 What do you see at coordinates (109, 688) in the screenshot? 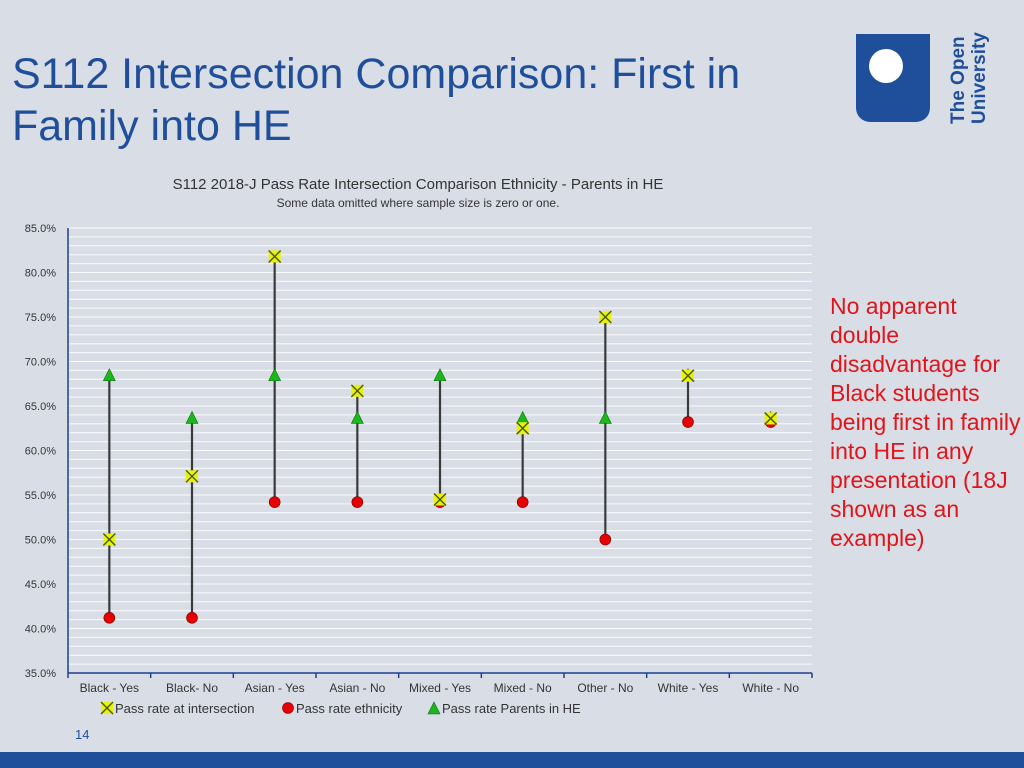
I see `x-tick-label: Black - Yes` at bounding box center [109, 688].